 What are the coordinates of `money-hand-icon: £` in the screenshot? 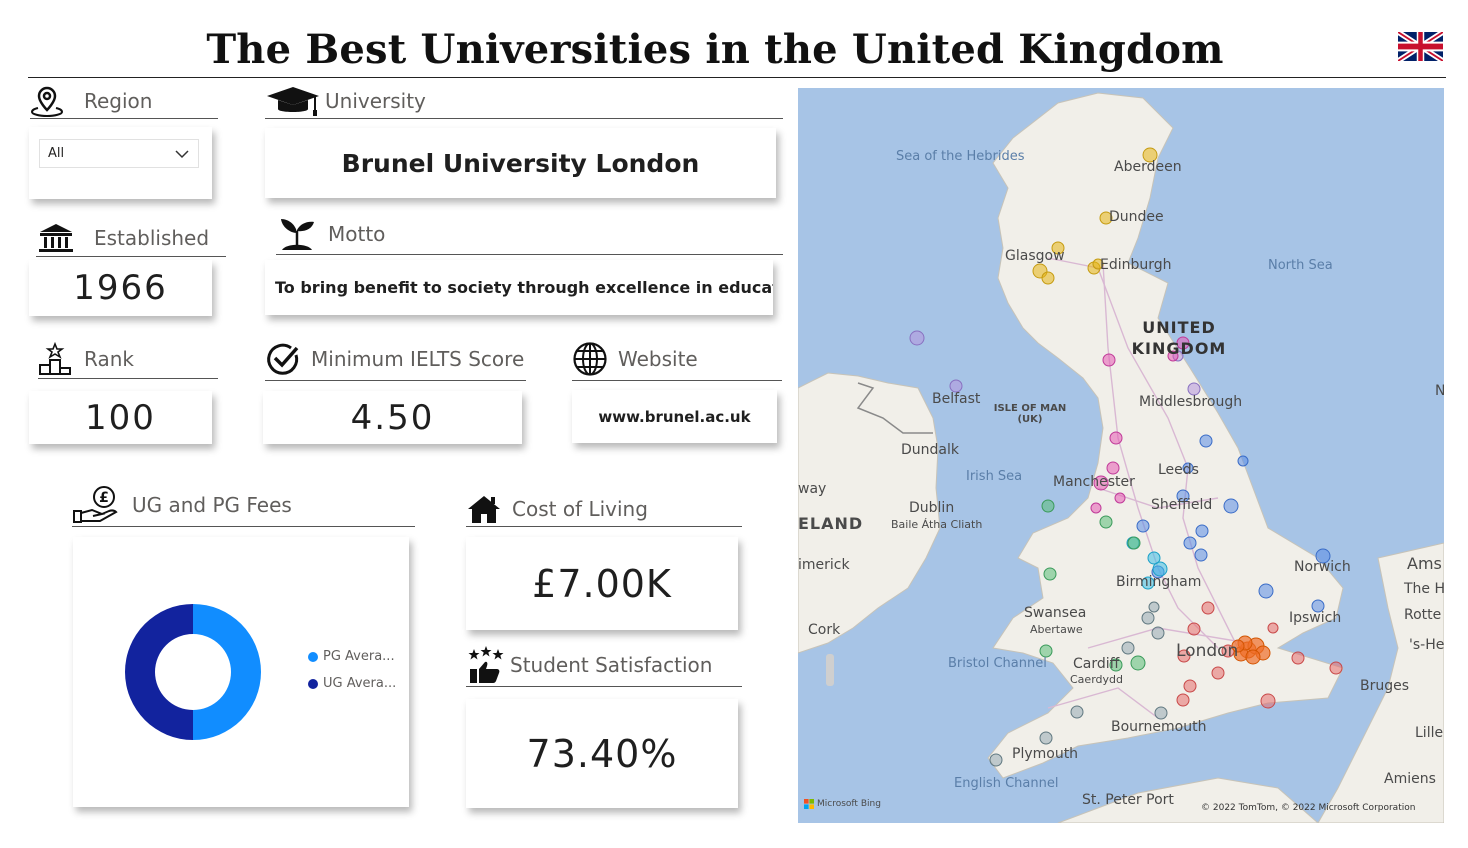 It's located at (95, 504).